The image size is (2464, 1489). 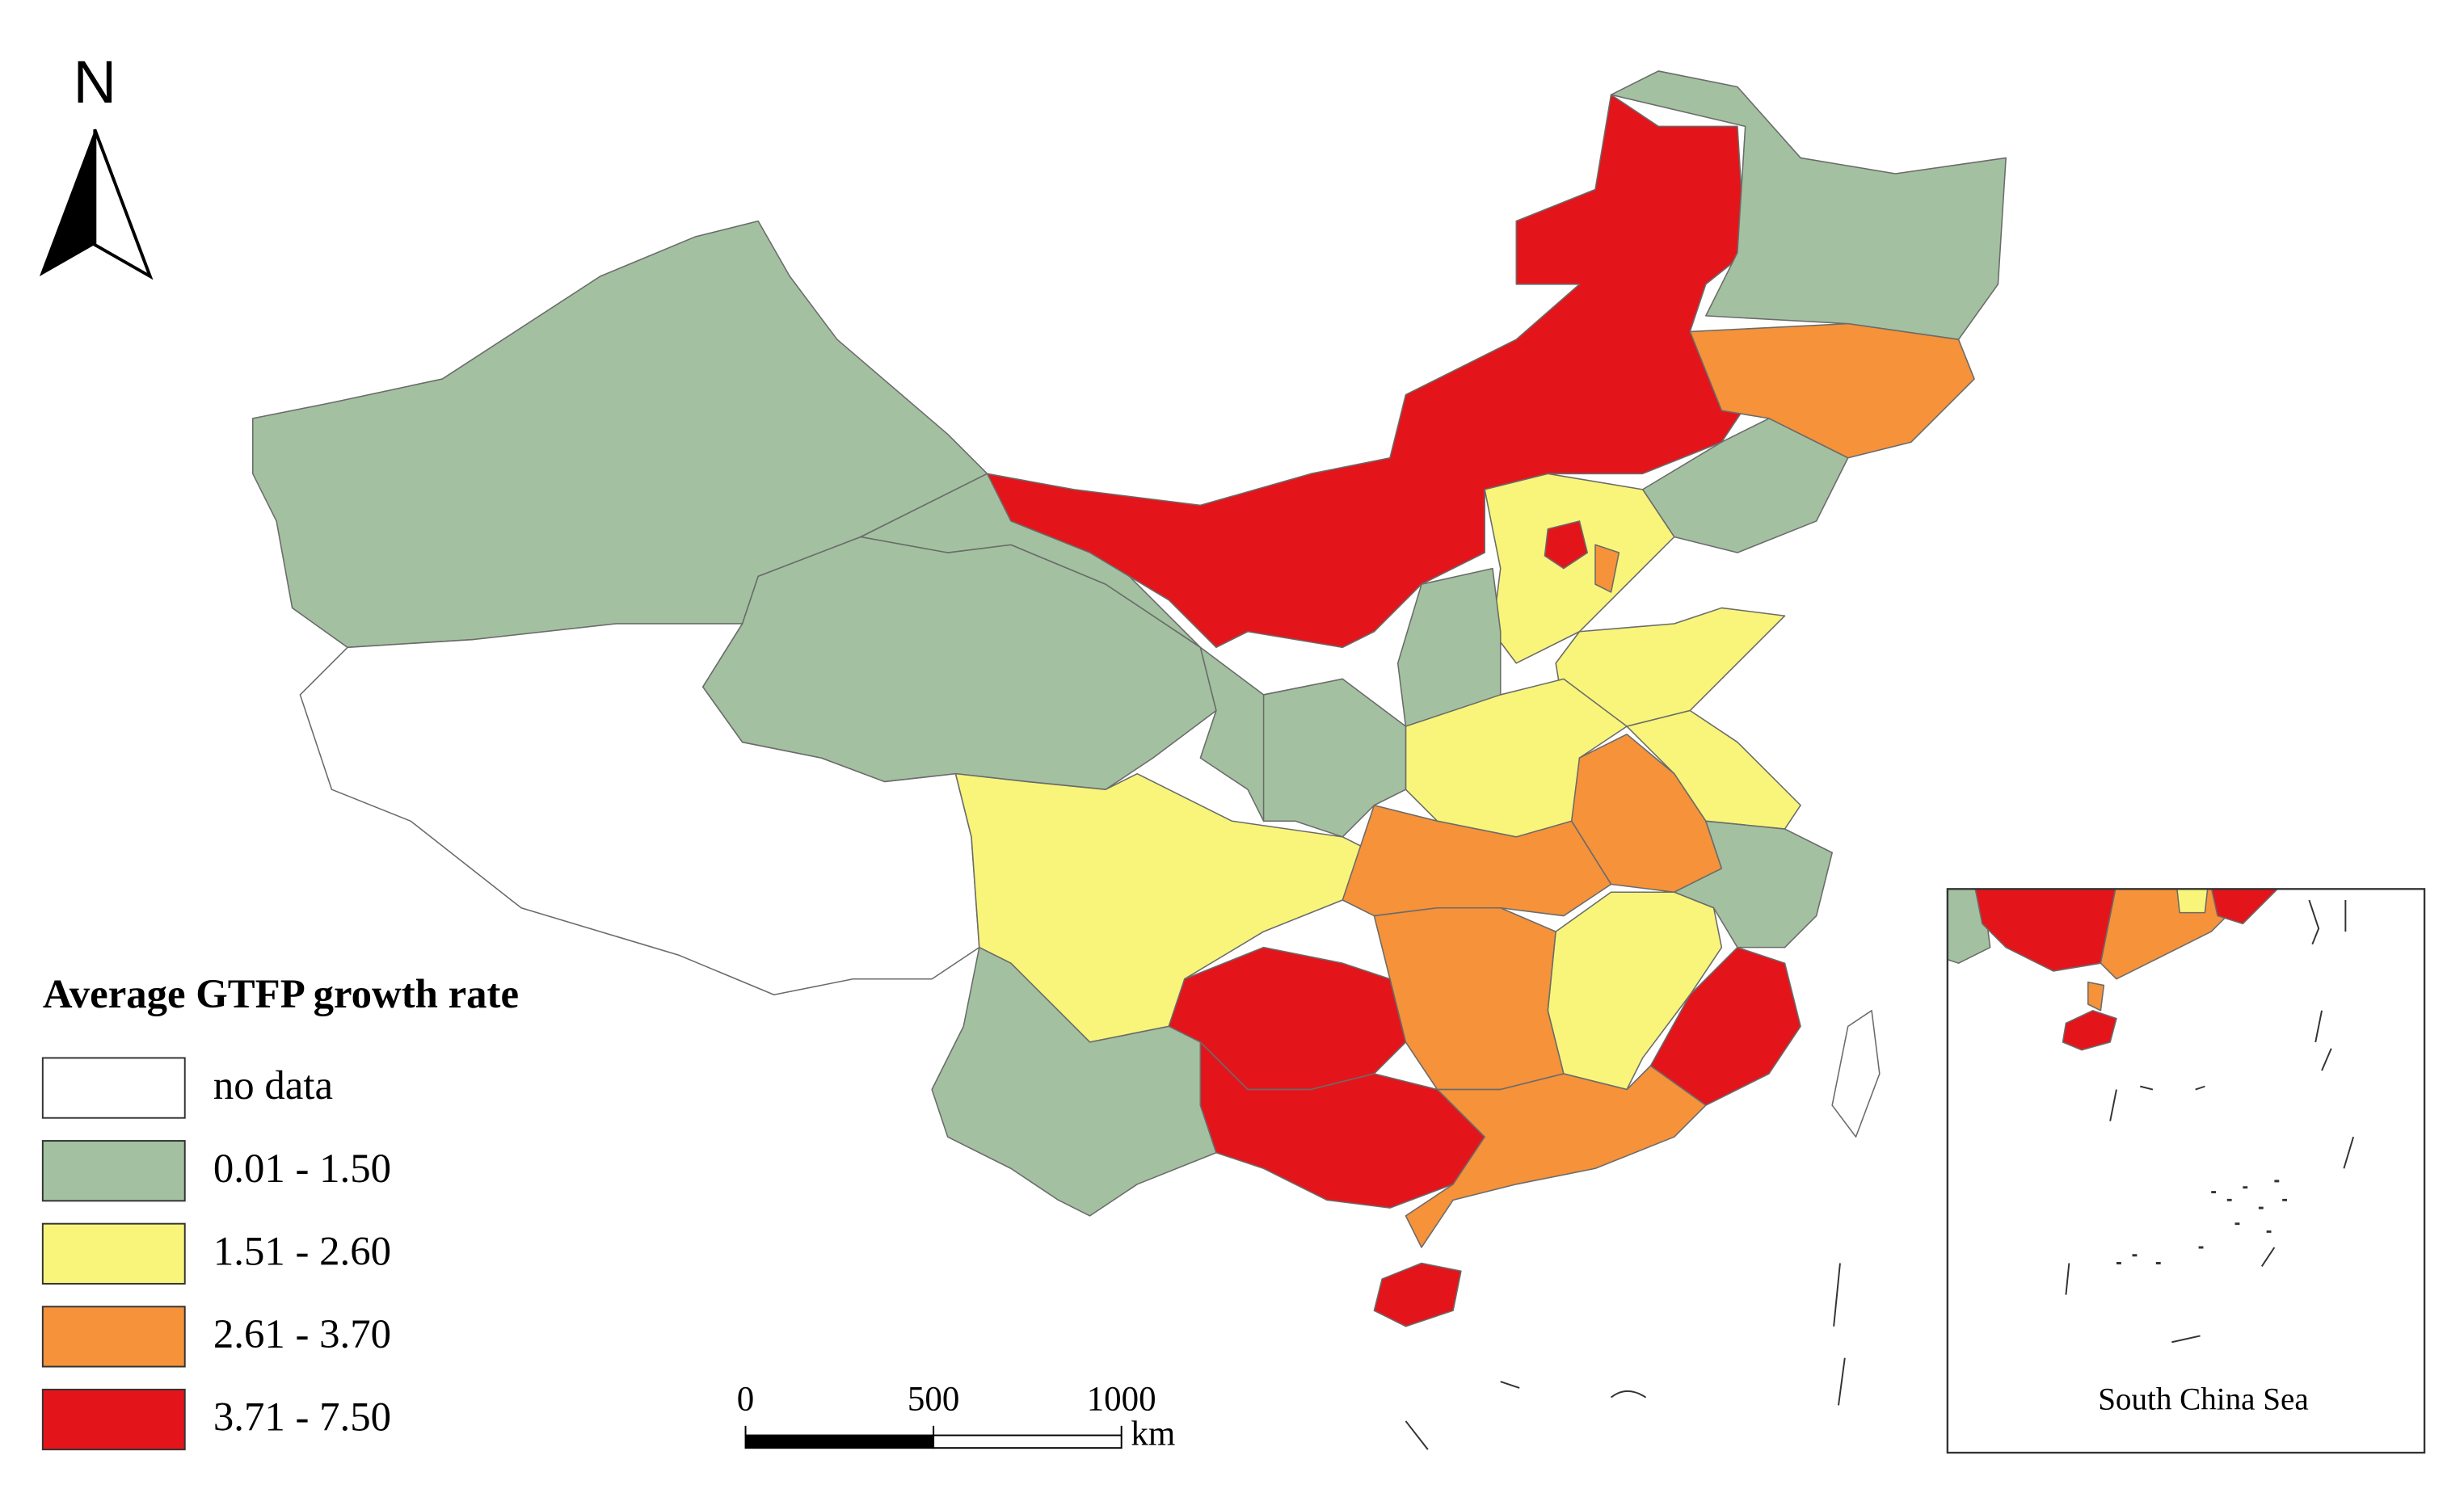 I want to click on north-arrow: N, so click(x=96, y=164).